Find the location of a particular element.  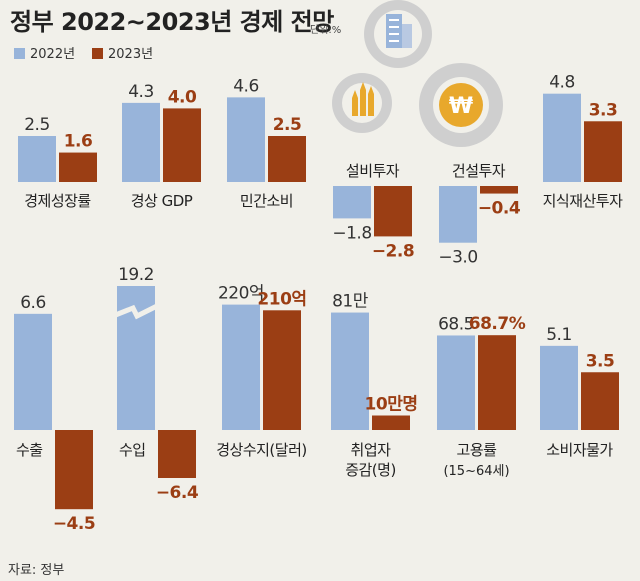

value-label-cpi-2022: 5.1 is located at coordinates (559, 335).